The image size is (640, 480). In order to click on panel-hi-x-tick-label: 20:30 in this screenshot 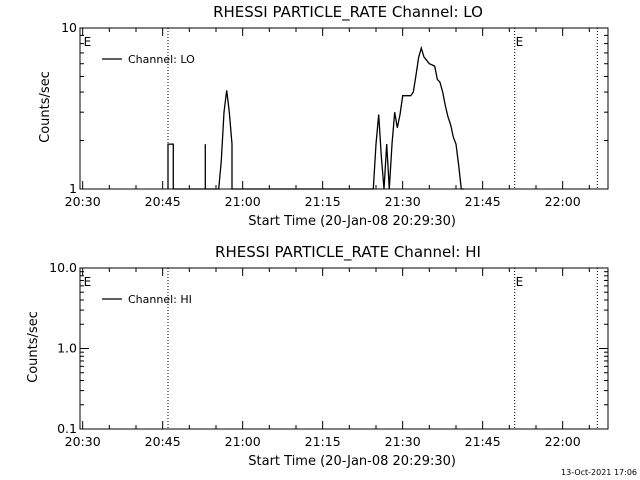, I will do `click(83, 441)`.